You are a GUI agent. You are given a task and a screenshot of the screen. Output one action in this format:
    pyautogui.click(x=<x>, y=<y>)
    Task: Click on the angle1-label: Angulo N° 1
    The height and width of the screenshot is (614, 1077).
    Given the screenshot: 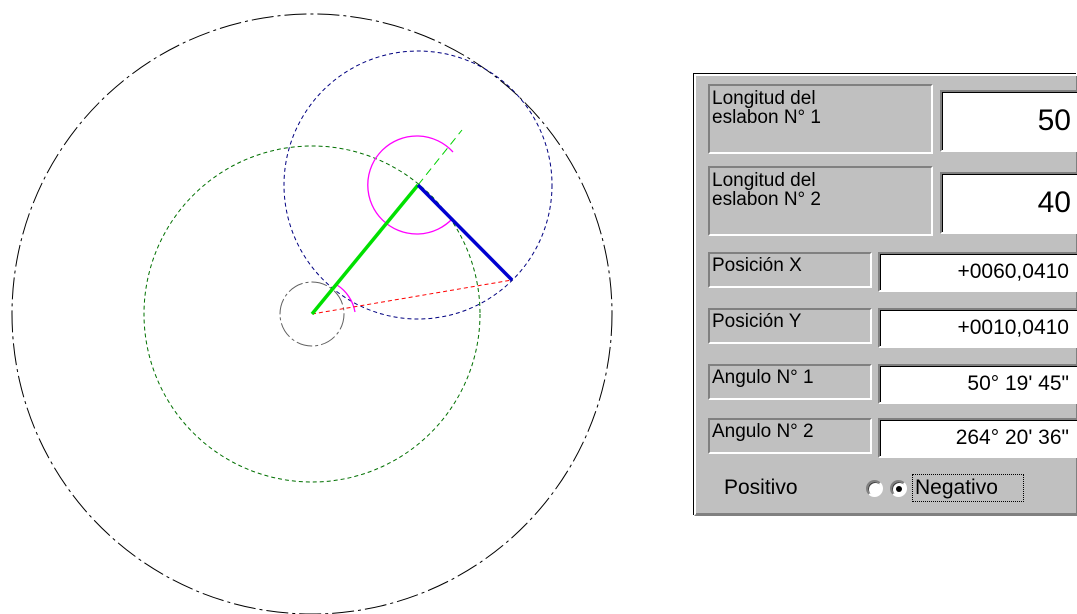 What is the action you would take?
    pyautogui.click(x=790, y=382)
    